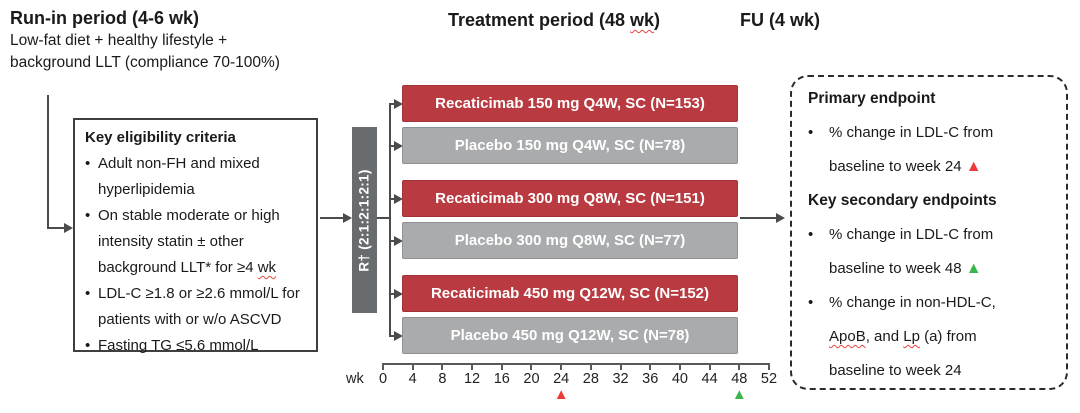 Image resolution: width=1080 pixels, height=413 pixels. I want to click on treatment-arm-bar: Recaticimab 300 mg Q8W, SC (N=151), so click(570, 198).